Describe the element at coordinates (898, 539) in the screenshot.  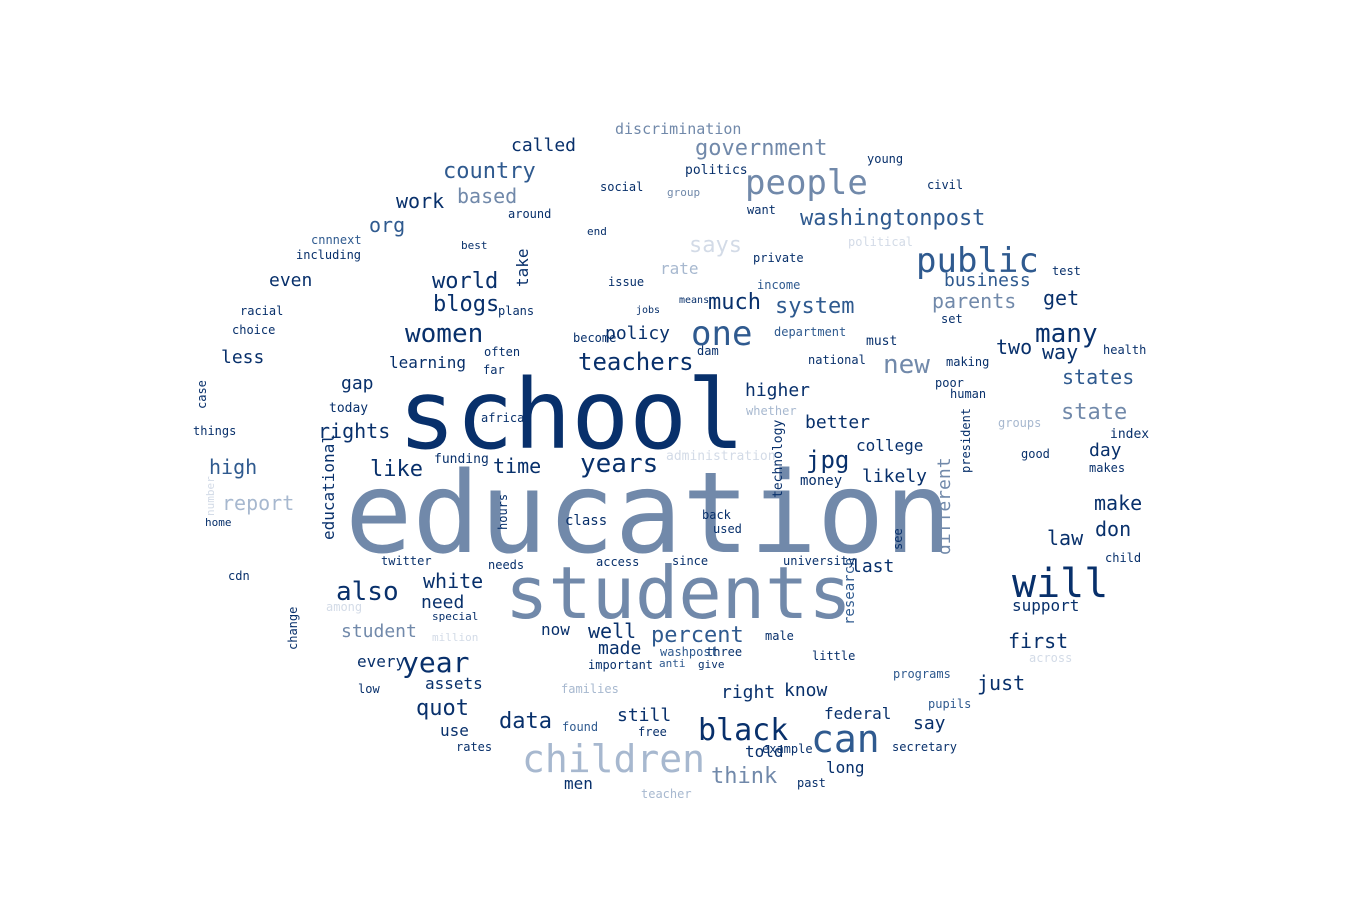
I see `cloud-word-see: see` at that location.